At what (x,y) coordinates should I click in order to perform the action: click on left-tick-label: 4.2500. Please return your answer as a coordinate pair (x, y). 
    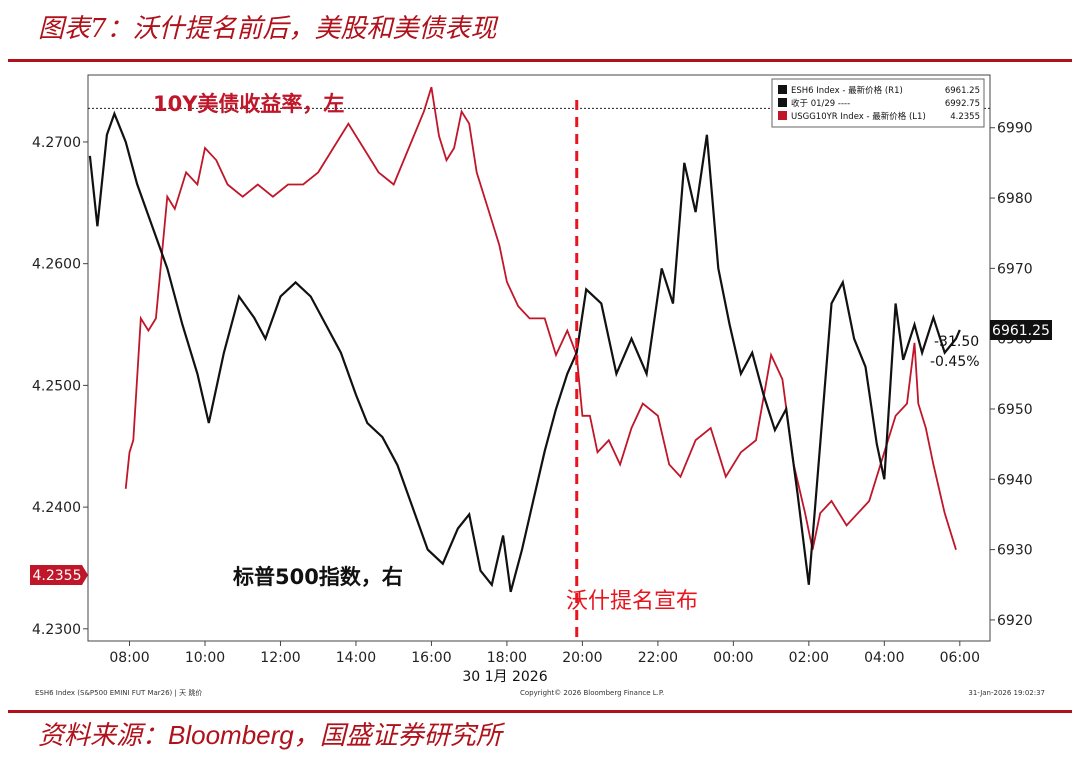
    Looking at the image, I should click on (56, 386).